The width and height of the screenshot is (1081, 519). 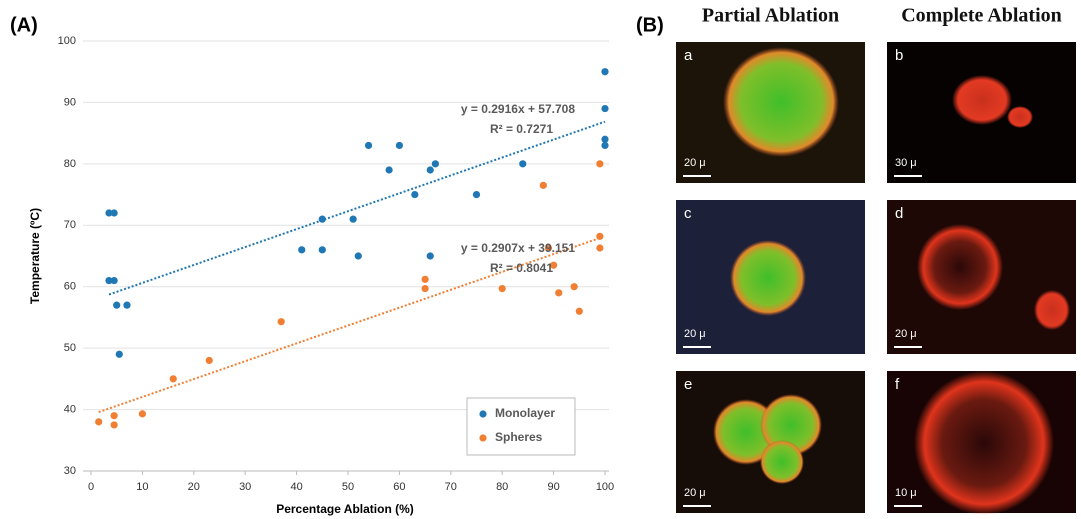 I want to click on x-tick-label: 70, so click(x=451, y=487).